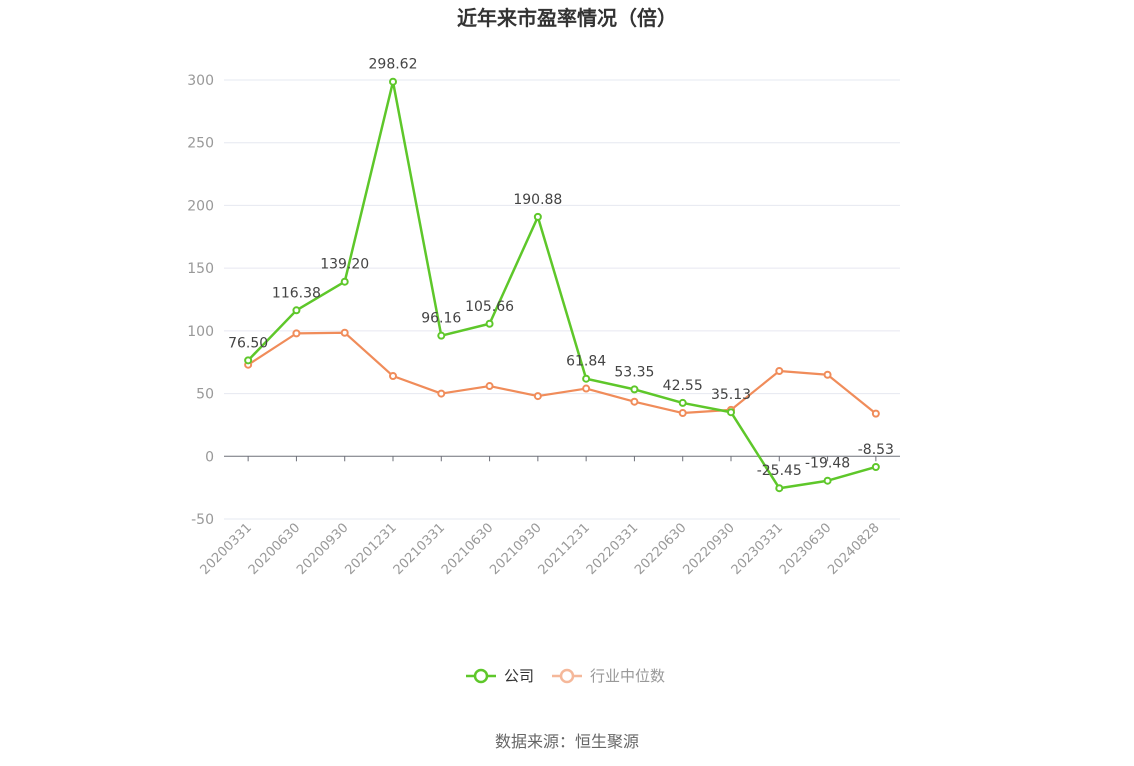 The image size is (1134, 766). I want to click on y-tick-label: 0, so click(209, 457).